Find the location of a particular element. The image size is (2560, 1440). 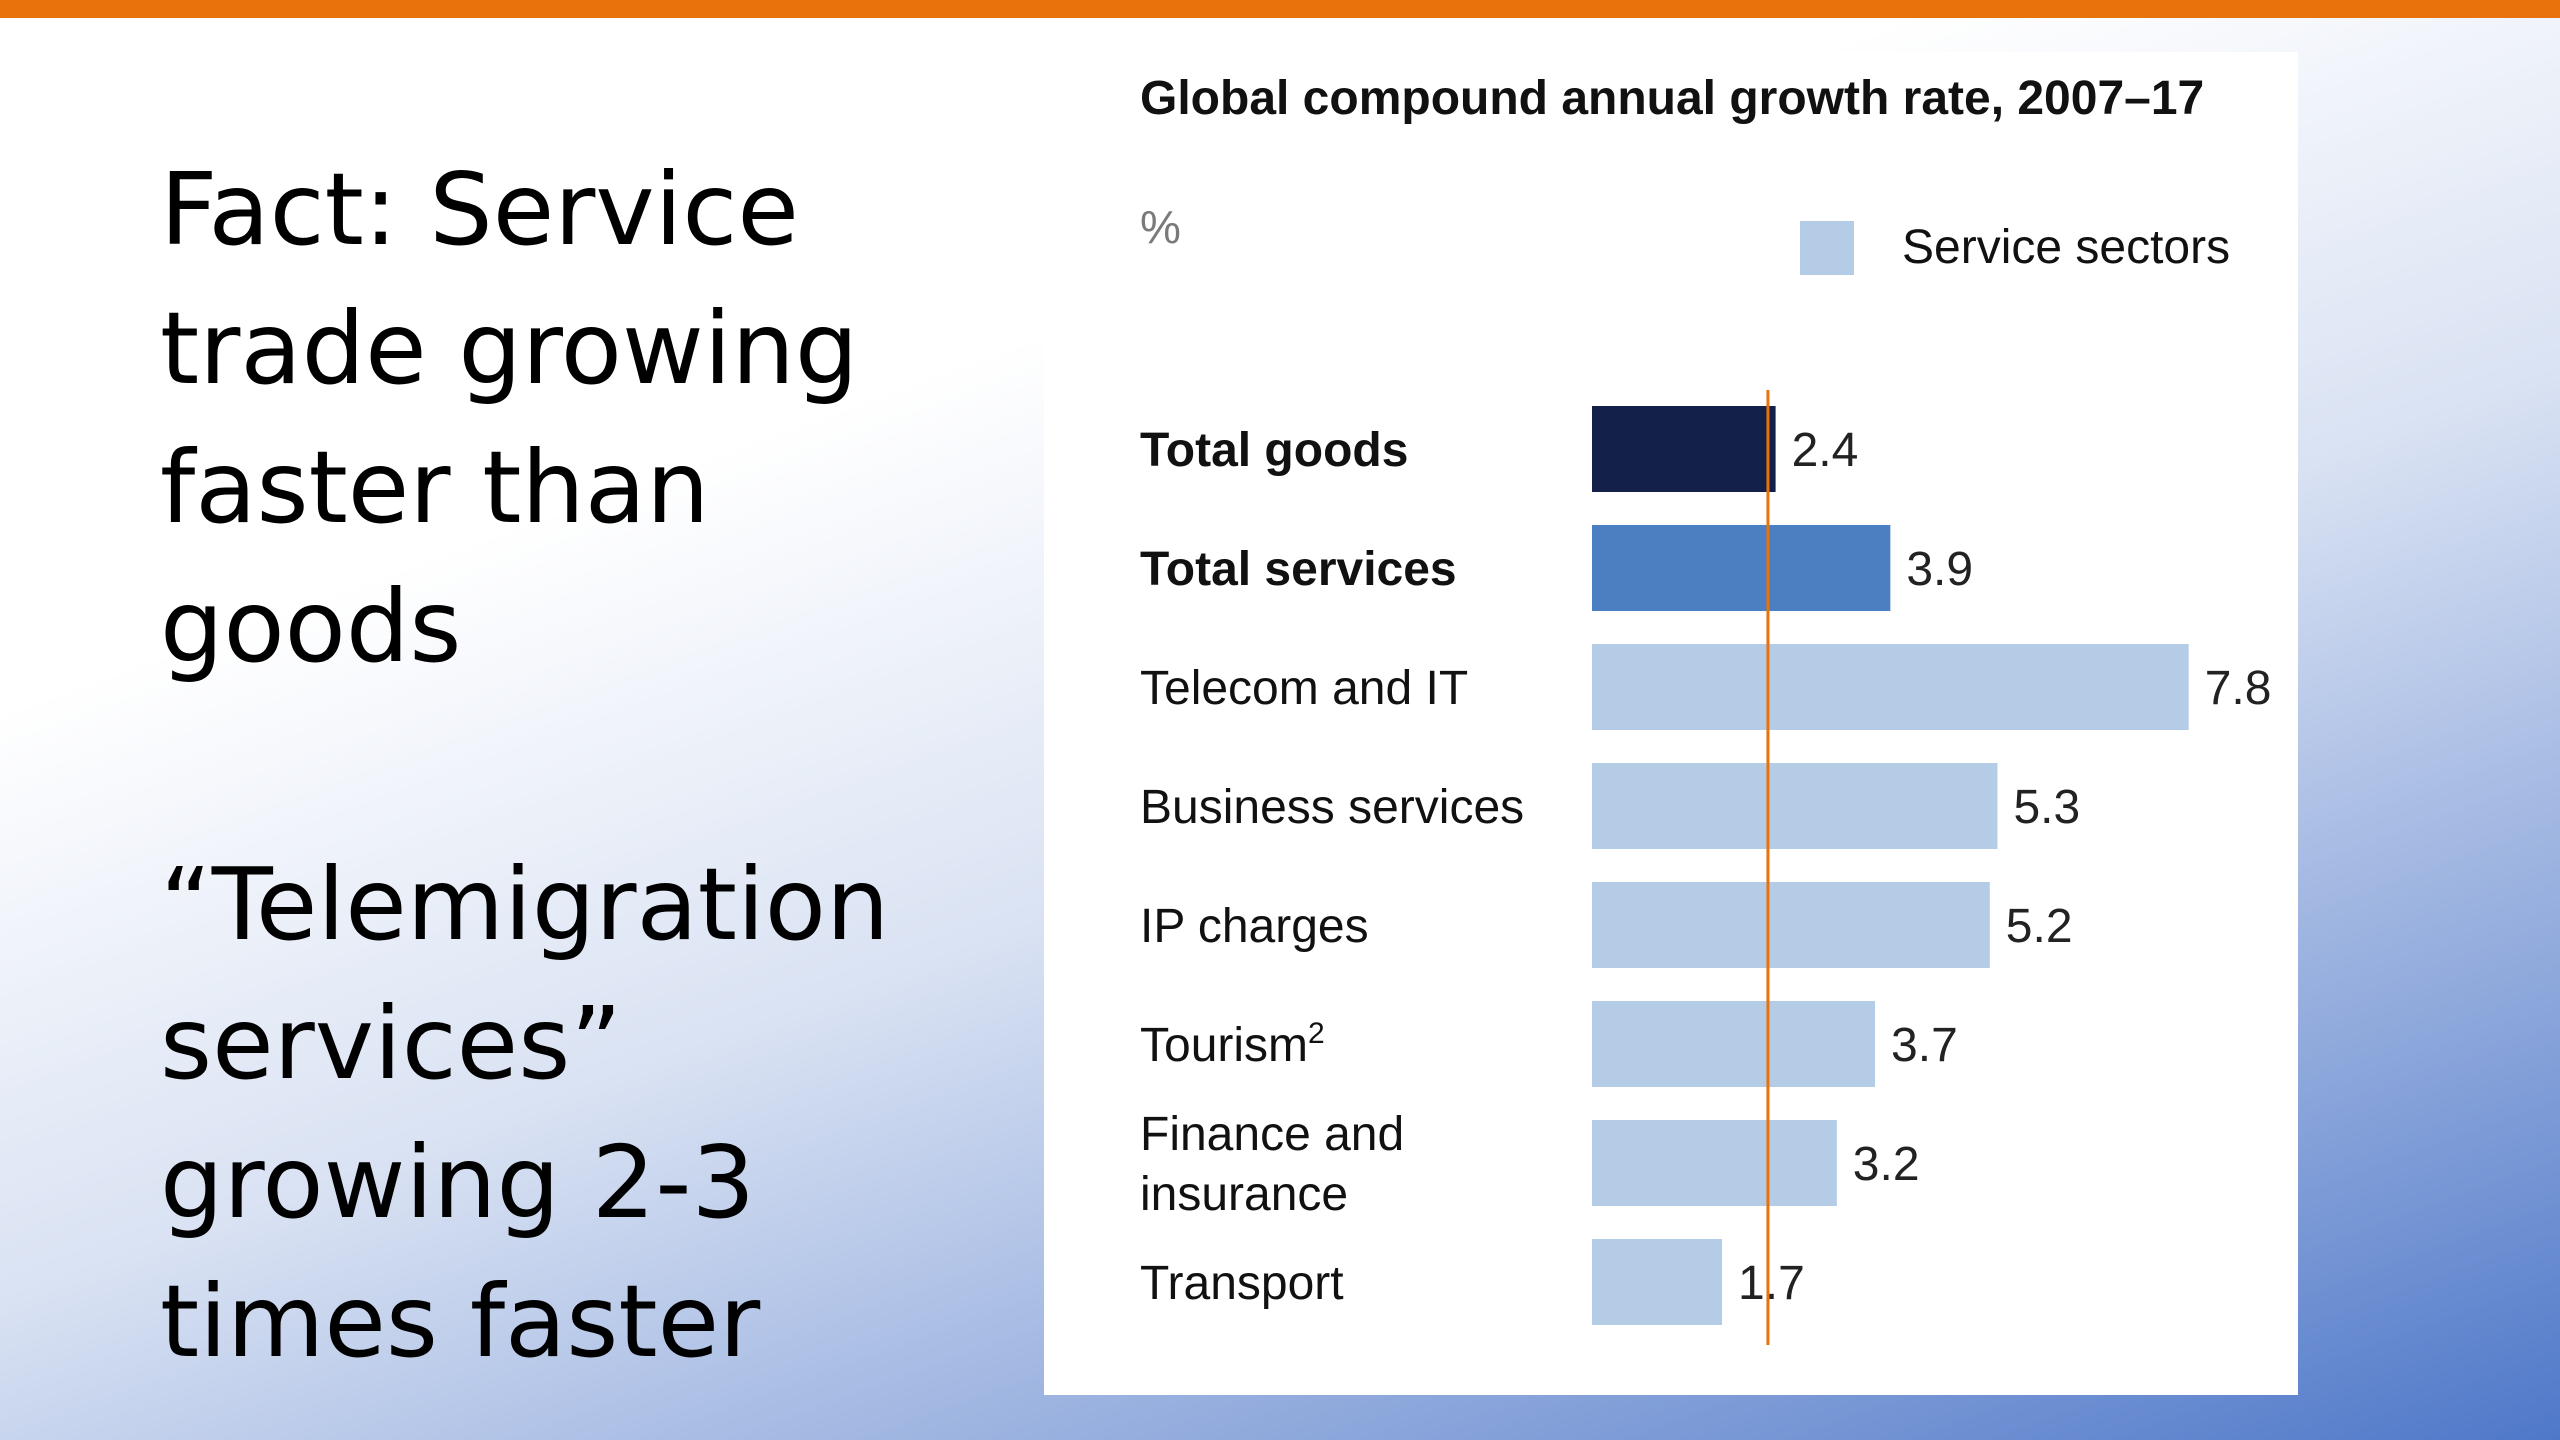

text-gap is located at coordinates (590, 765).